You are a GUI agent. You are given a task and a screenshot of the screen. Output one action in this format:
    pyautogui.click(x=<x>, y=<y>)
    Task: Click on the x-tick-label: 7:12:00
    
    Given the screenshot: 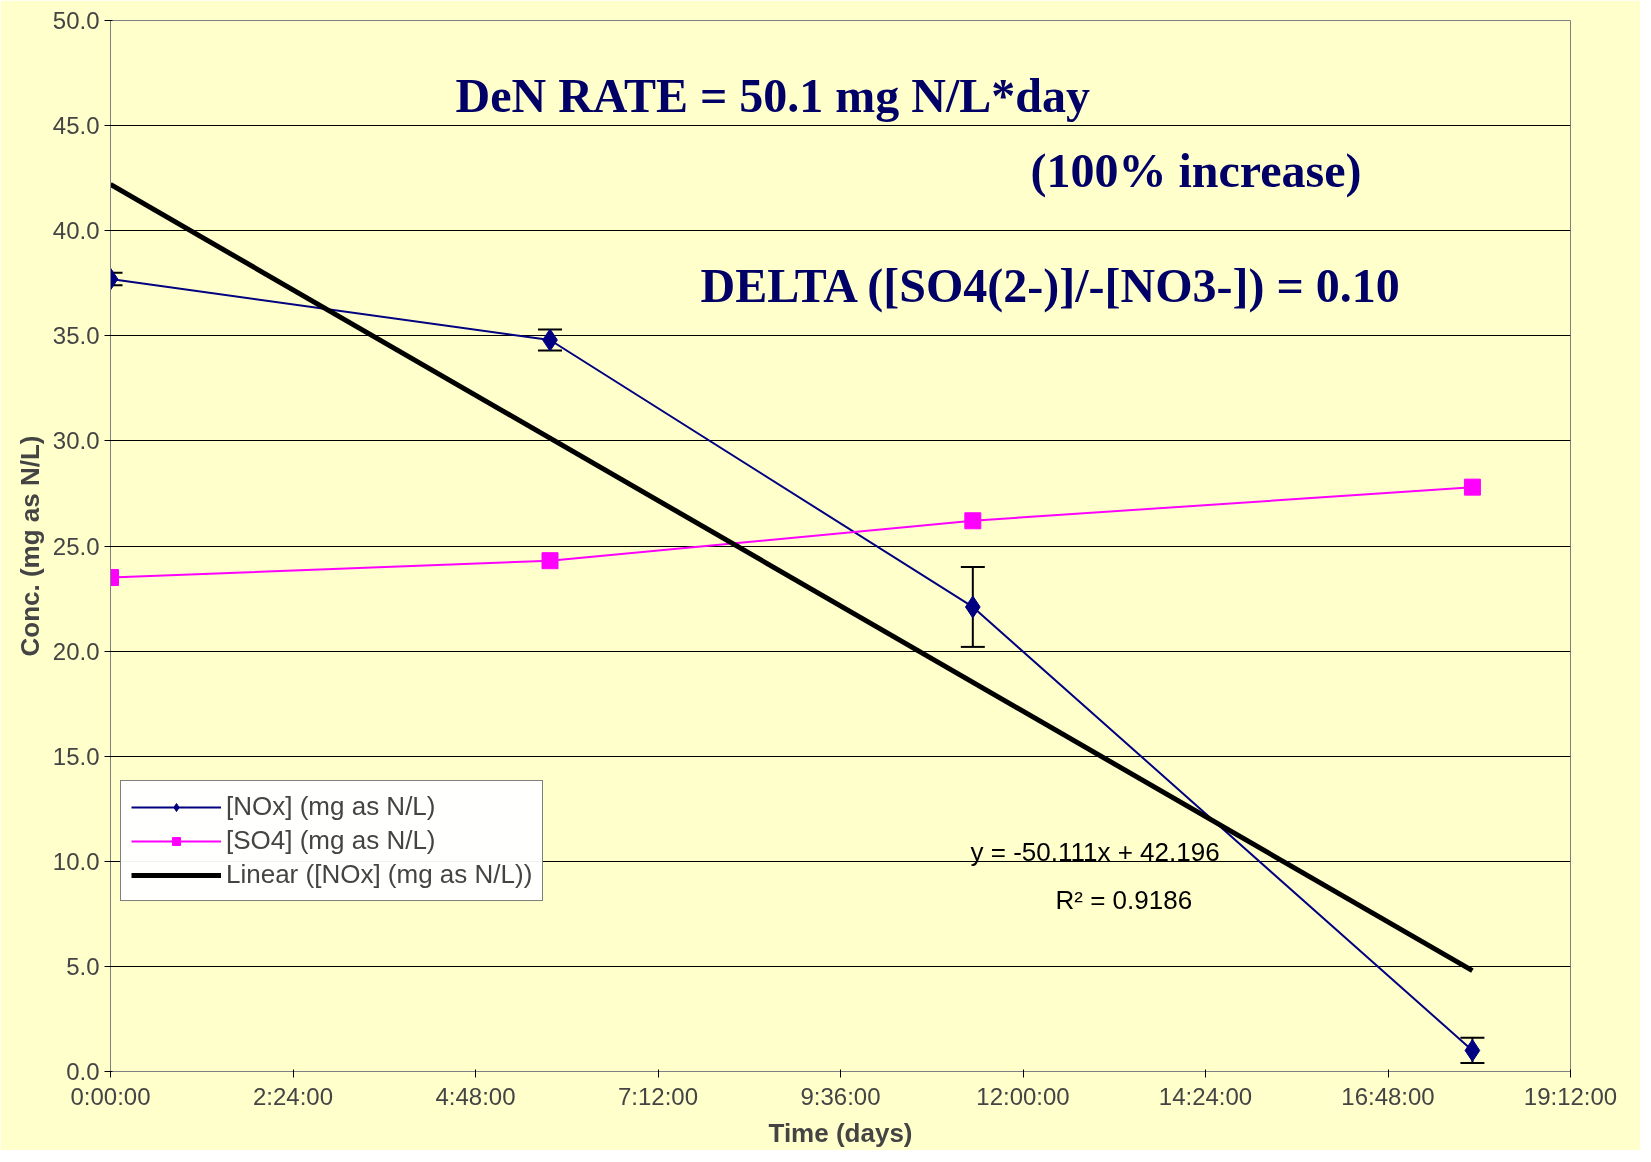 What is the action you would take?
    pyautogui.click(x=658, y=1096)
    